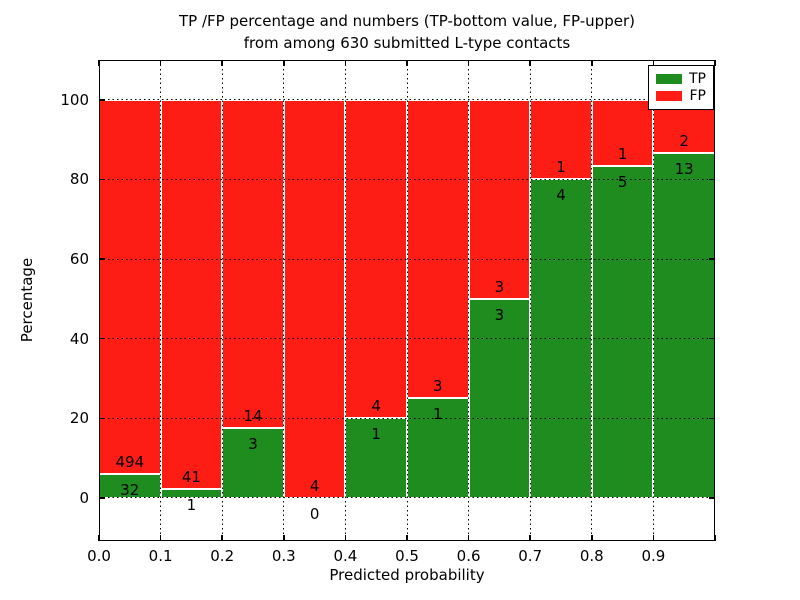 The width and height of the screenshot is (800, 600). Describe the element at coordinates (160, 556) in the screenshot. I see `x-tick-label: 0.1` at that location.